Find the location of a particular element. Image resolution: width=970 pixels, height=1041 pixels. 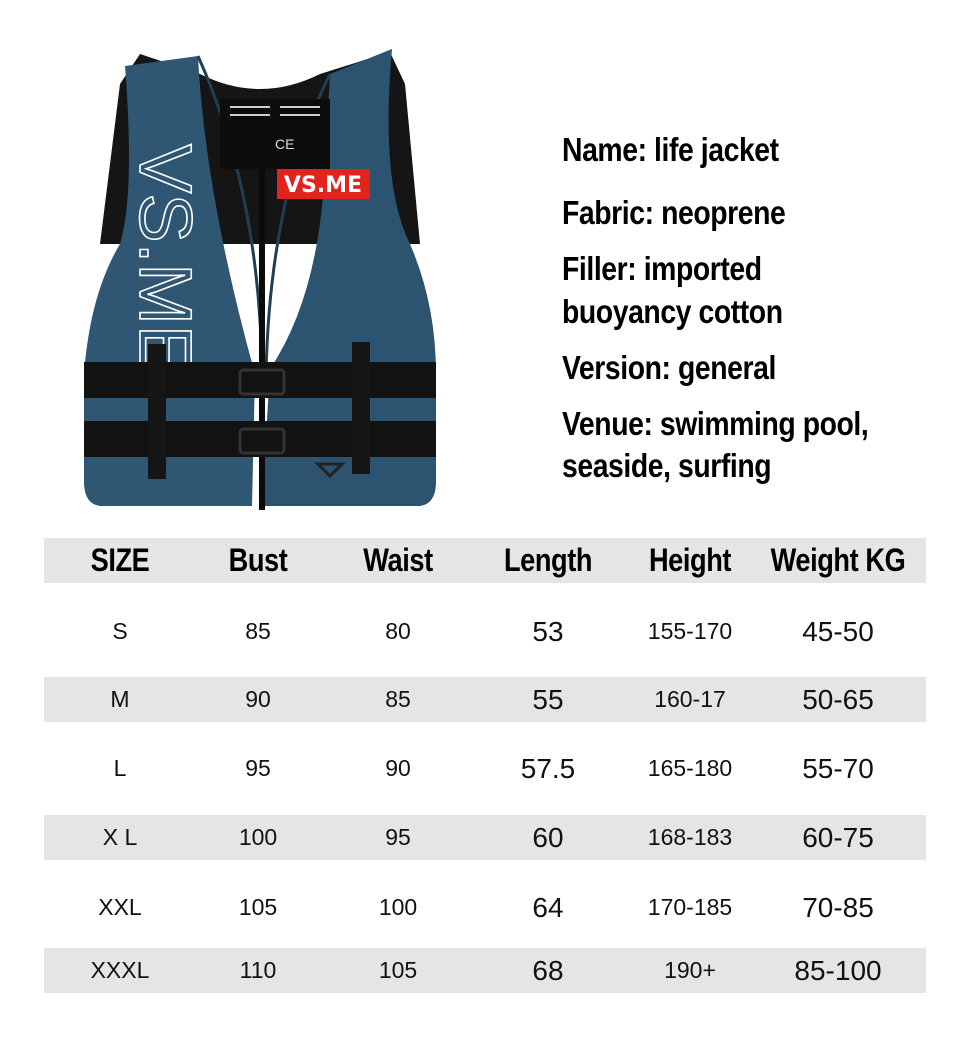

cell-height: 160-17 is located at coordinates (690, 699).